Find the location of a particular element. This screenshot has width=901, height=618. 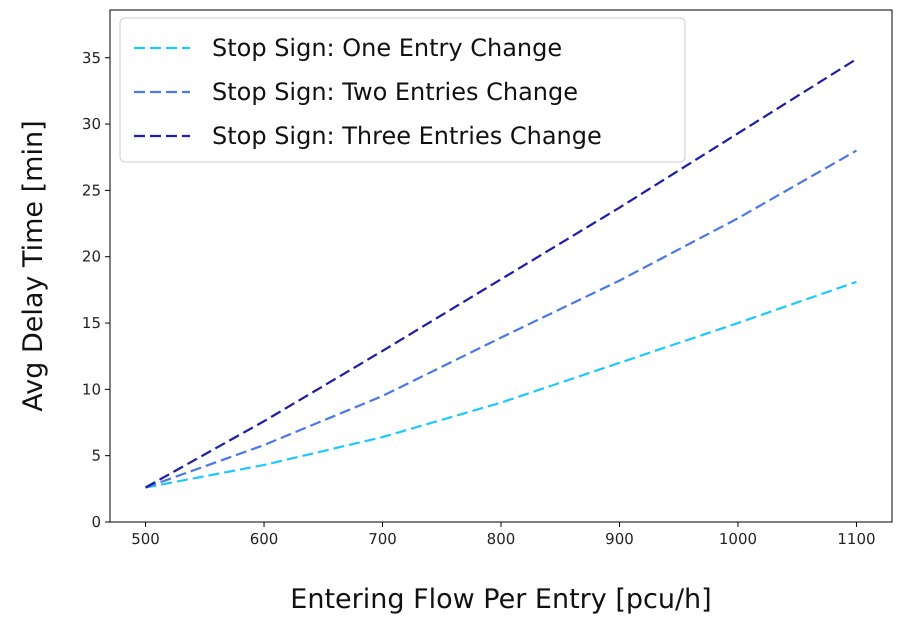

y-tick-label: 15 is located at coordinates (91, 323).